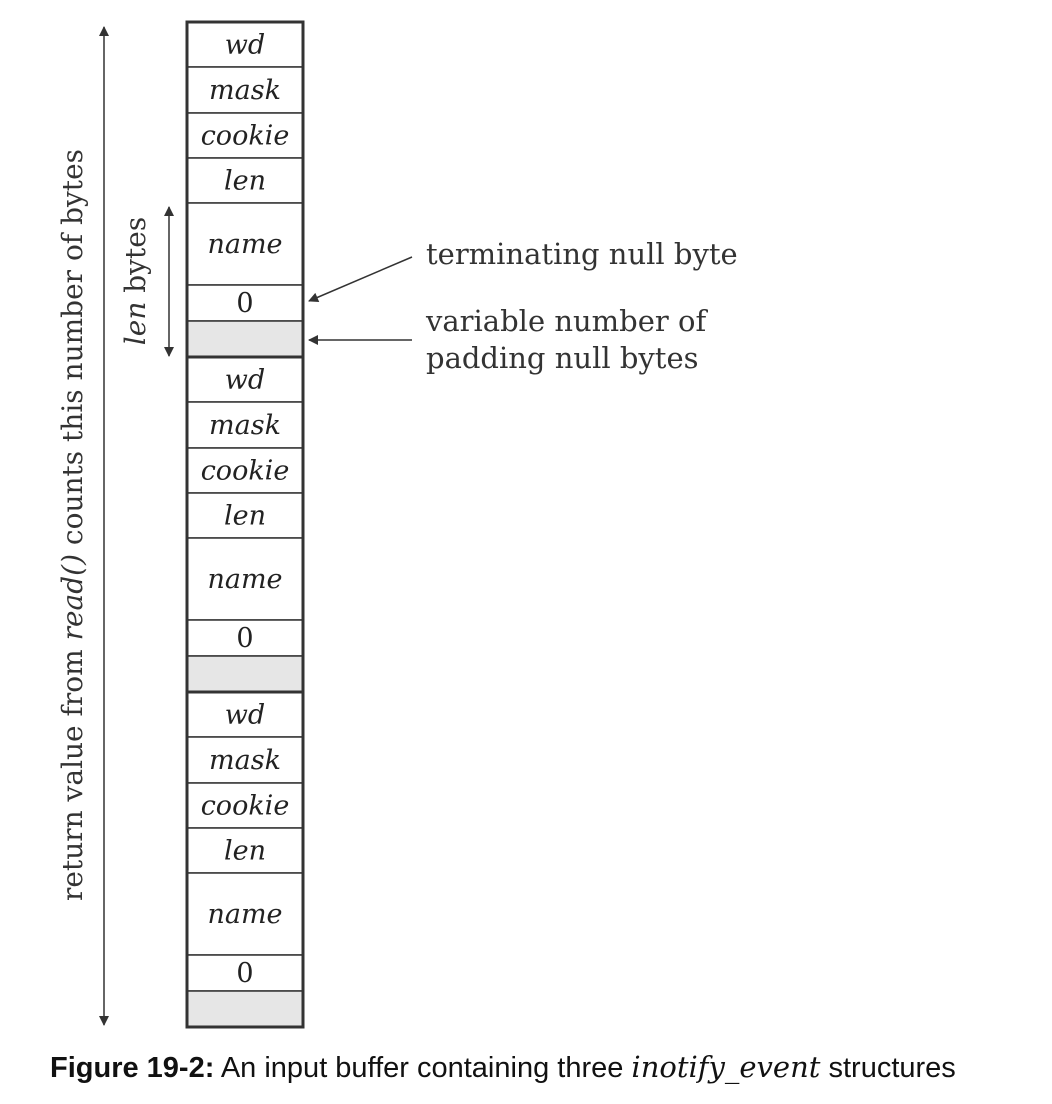 This screenshot has width=1052, height=1104. What do you see at coordinates (423, 1068) in the screenshot?
I see `caption-text-pre: An input buffer containing three` at bounding box center [423, 1068].